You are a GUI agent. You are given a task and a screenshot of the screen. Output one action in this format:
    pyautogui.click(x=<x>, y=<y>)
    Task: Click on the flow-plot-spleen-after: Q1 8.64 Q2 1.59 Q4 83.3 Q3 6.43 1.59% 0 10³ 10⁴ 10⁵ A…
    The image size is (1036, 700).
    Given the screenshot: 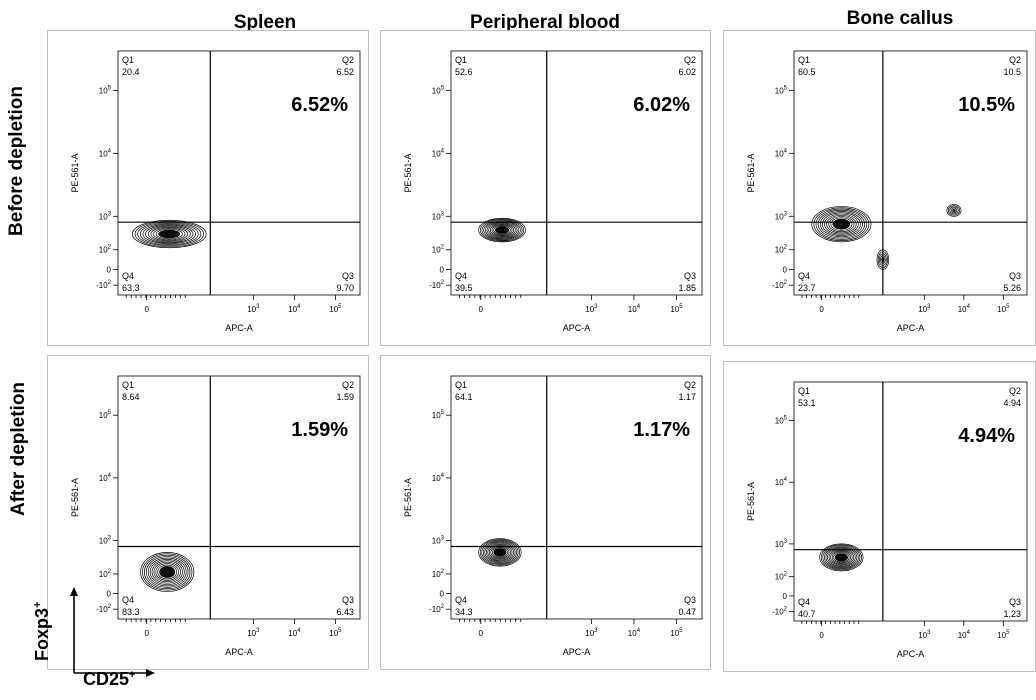 What is the action you would take?
    pyautogui.click(x=208, y=512)
    